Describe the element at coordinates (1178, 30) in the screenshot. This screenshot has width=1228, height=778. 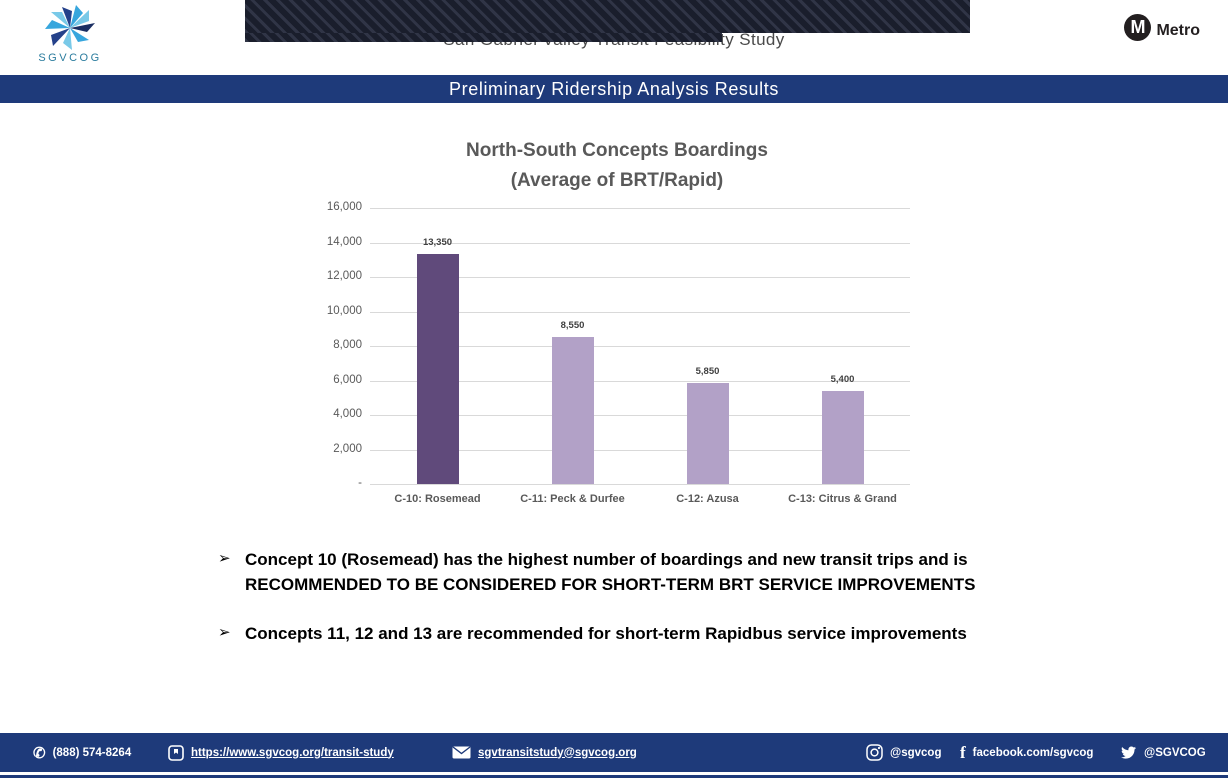
I see `metro-logo-text: Metro` at that location.